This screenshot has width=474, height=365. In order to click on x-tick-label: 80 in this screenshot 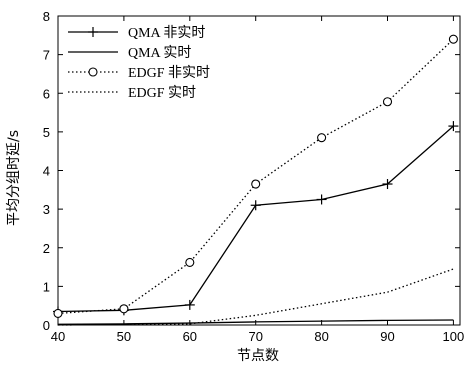, I will do `click(321, 336)`.